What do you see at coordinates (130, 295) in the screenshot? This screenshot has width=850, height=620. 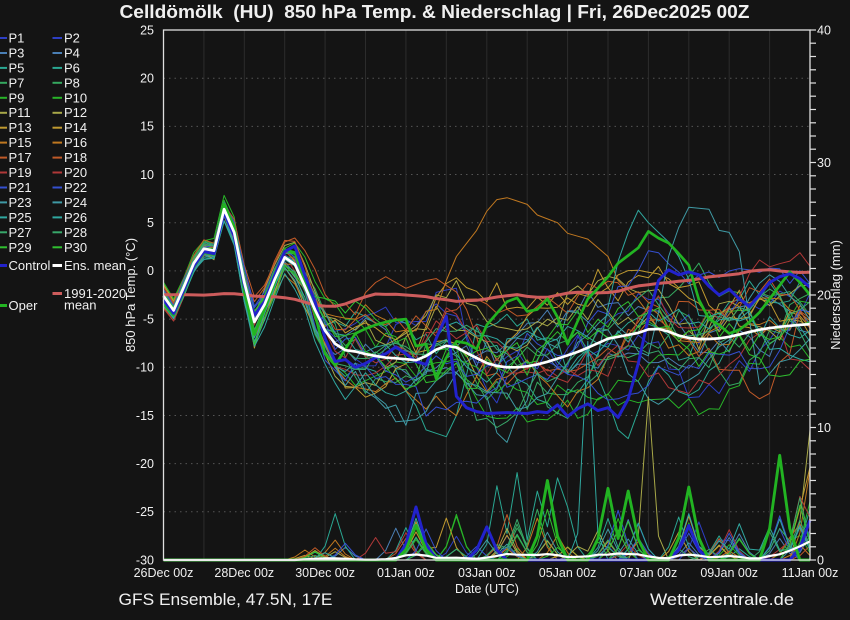 I see `svg-text: 850 hPa Temp. (°C)` at bounding box center [130, 295].